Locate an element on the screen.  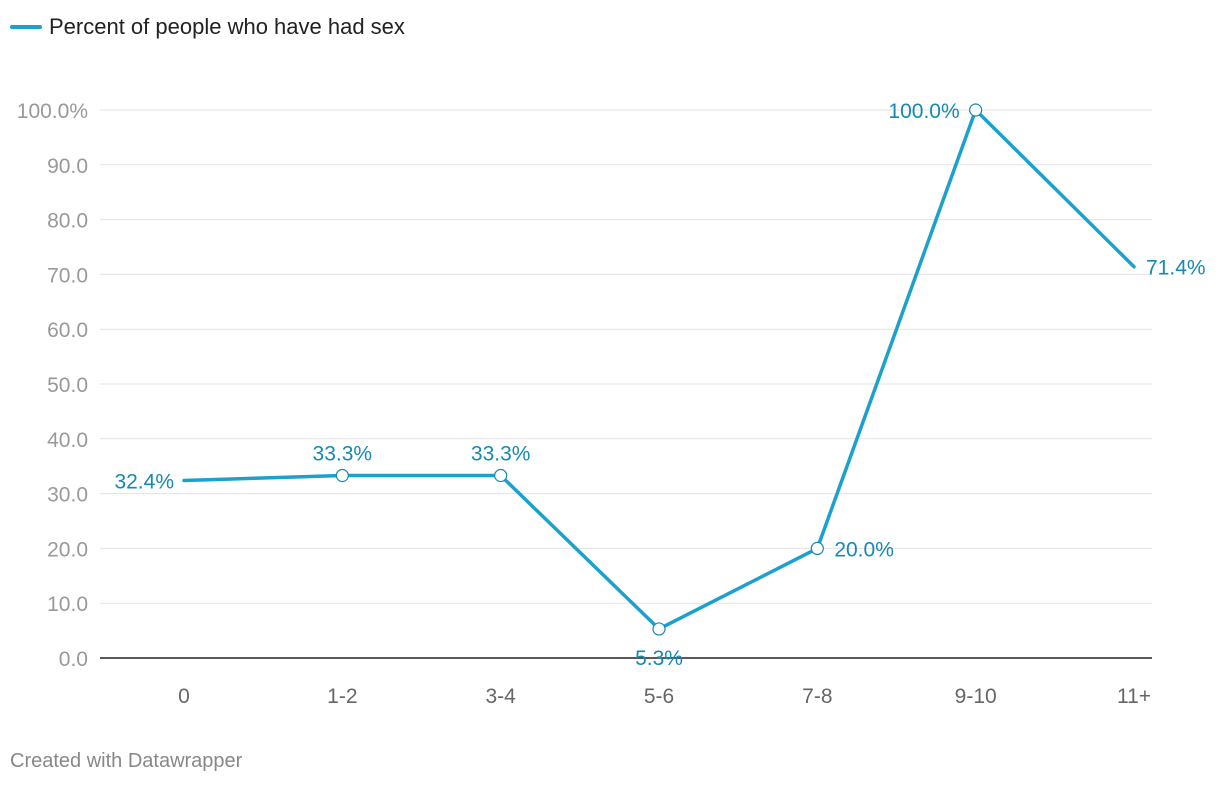
y-tick-label: 0.0 is located at coordinates (73, 659).